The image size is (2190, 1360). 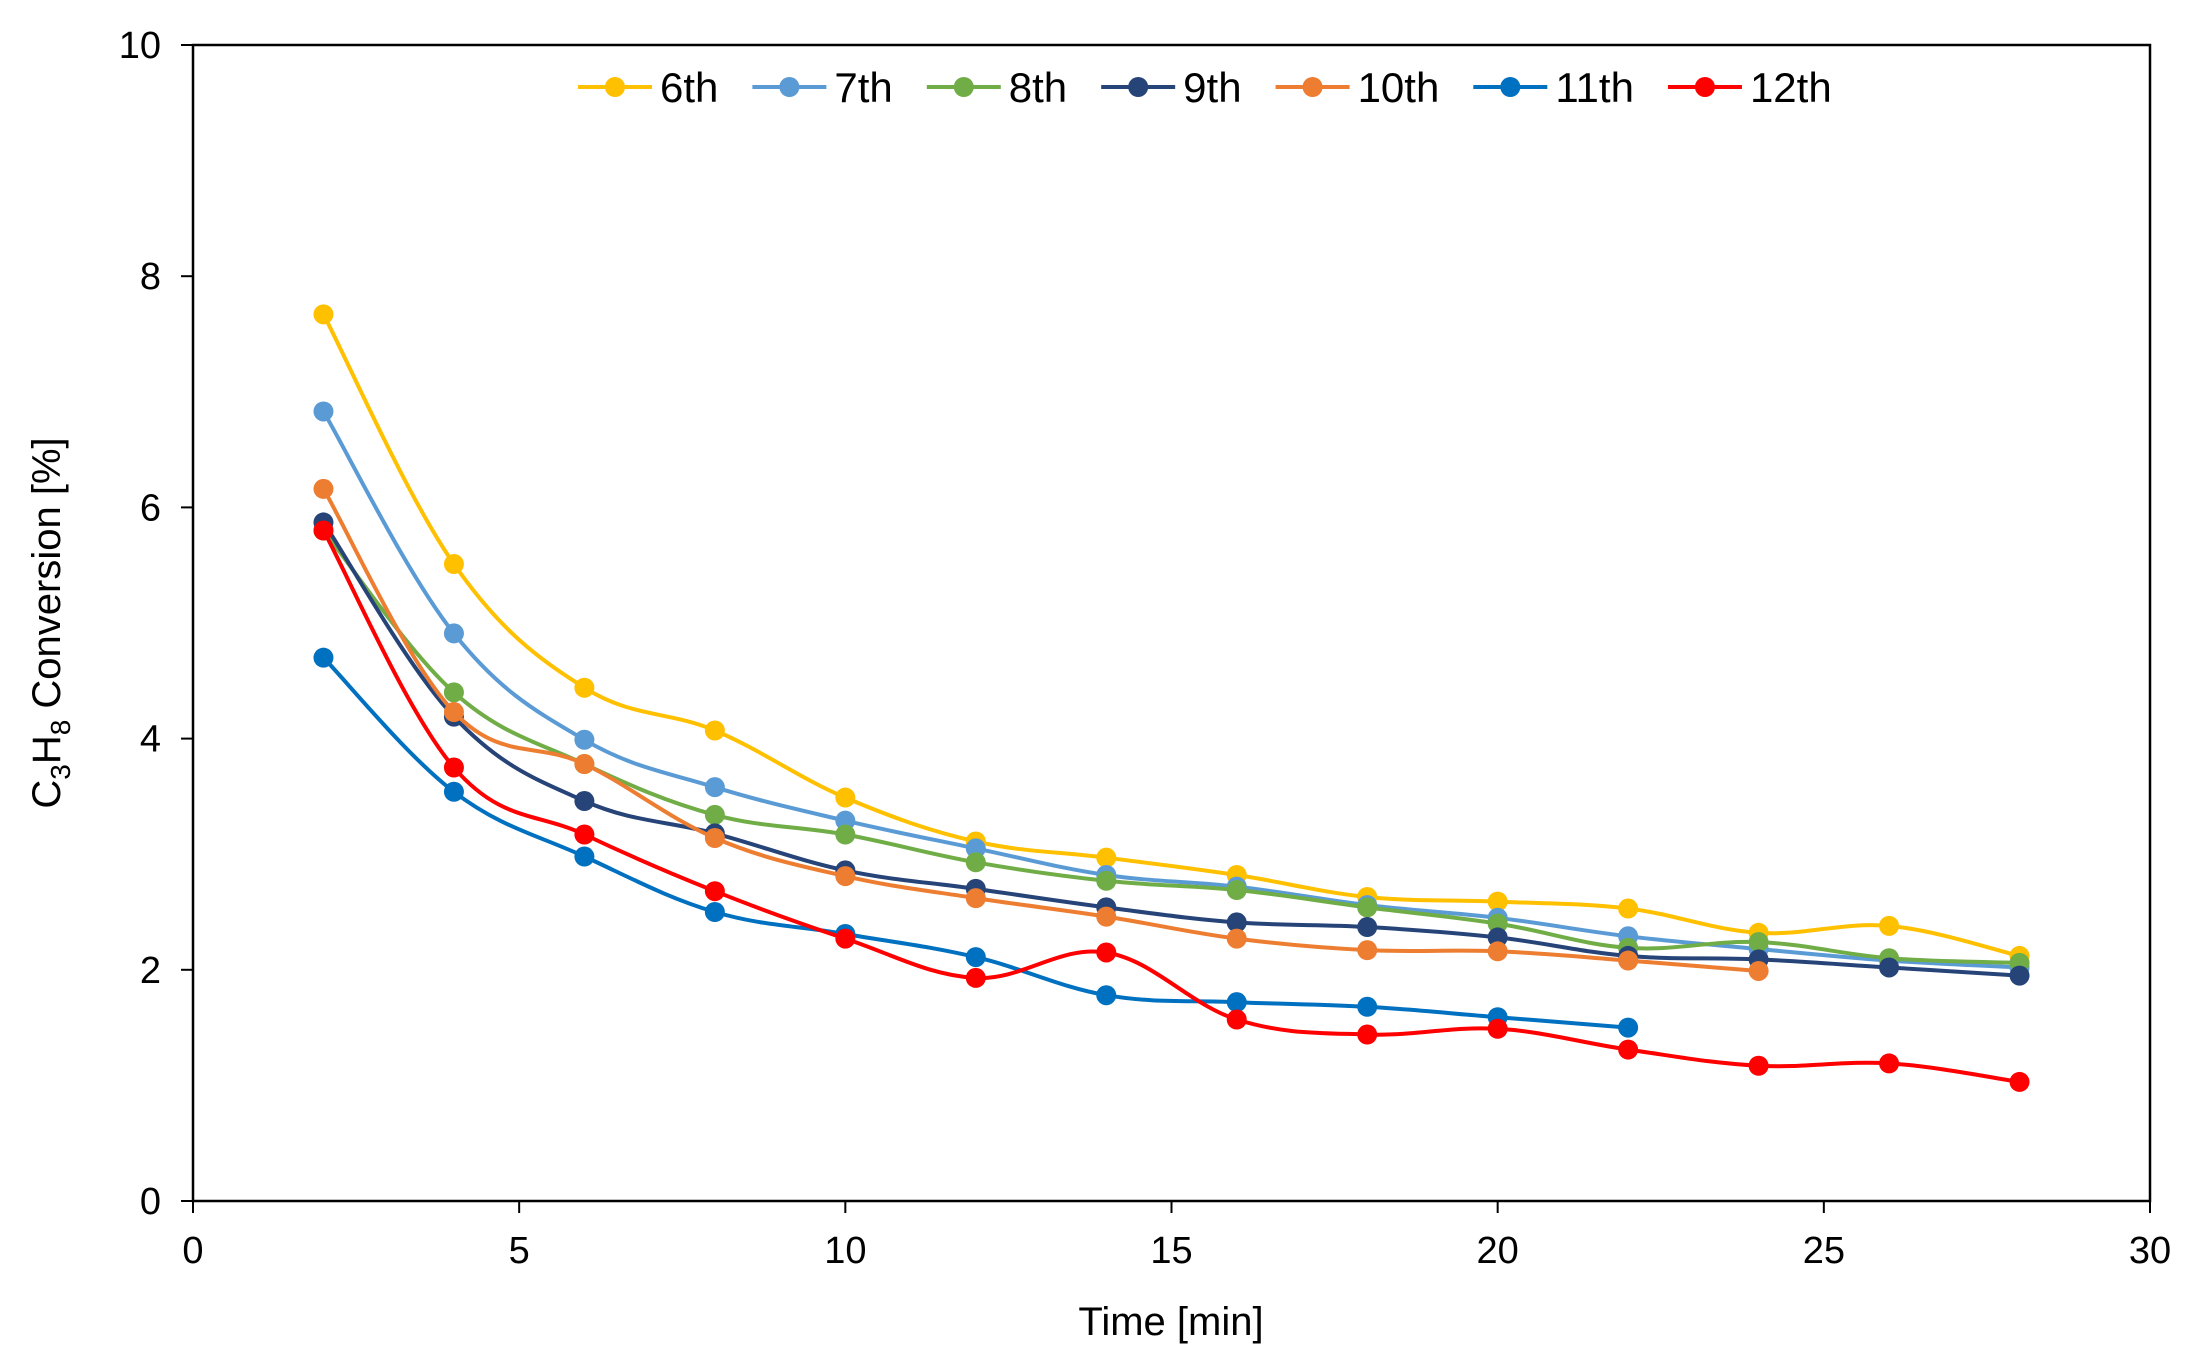 I want to click on legend-item-12th: 12th, so click(x=1749, y=87).